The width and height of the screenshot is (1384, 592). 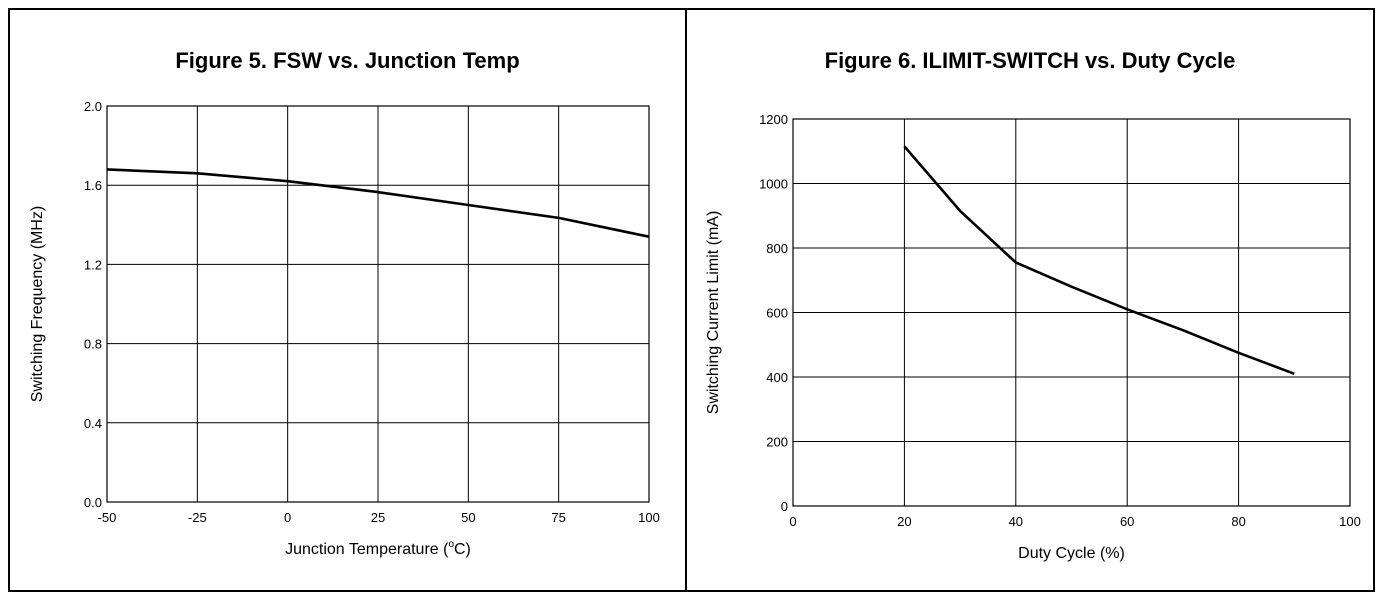 I want to click on x-axis-label: Junction Temperature (oC), so click(x=378, y=548).